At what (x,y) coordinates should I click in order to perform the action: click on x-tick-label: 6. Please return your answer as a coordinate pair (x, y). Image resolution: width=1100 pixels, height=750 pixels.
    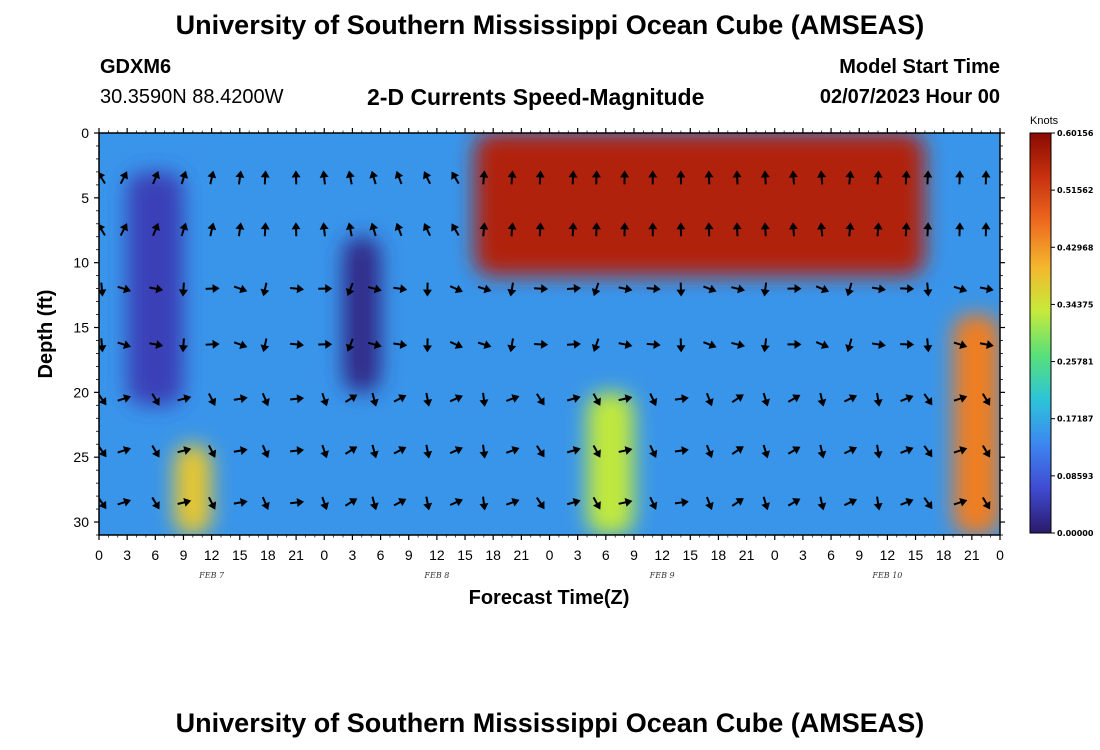
    Looking at the image, I should click on (155, 555).